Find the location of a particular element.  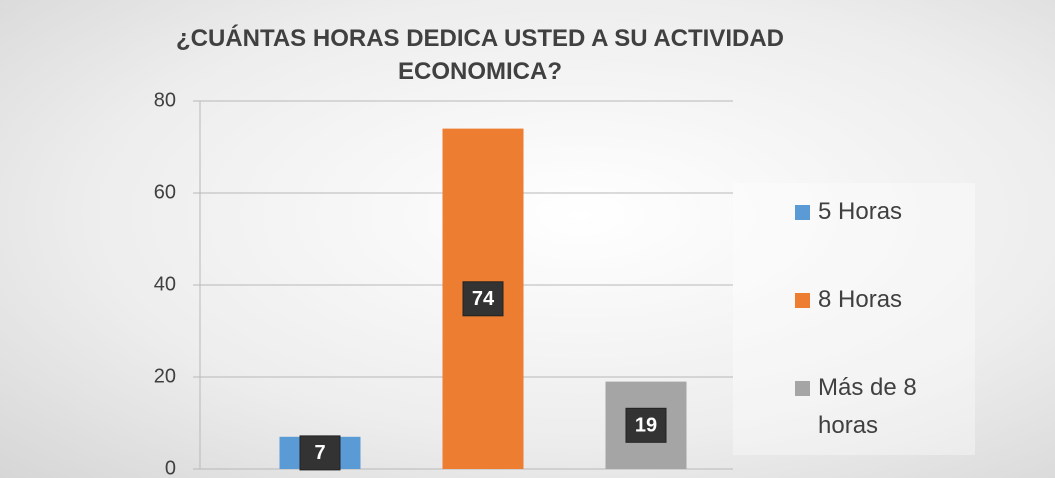

y-tick-label: 0 is located at coordinates (170, 467).